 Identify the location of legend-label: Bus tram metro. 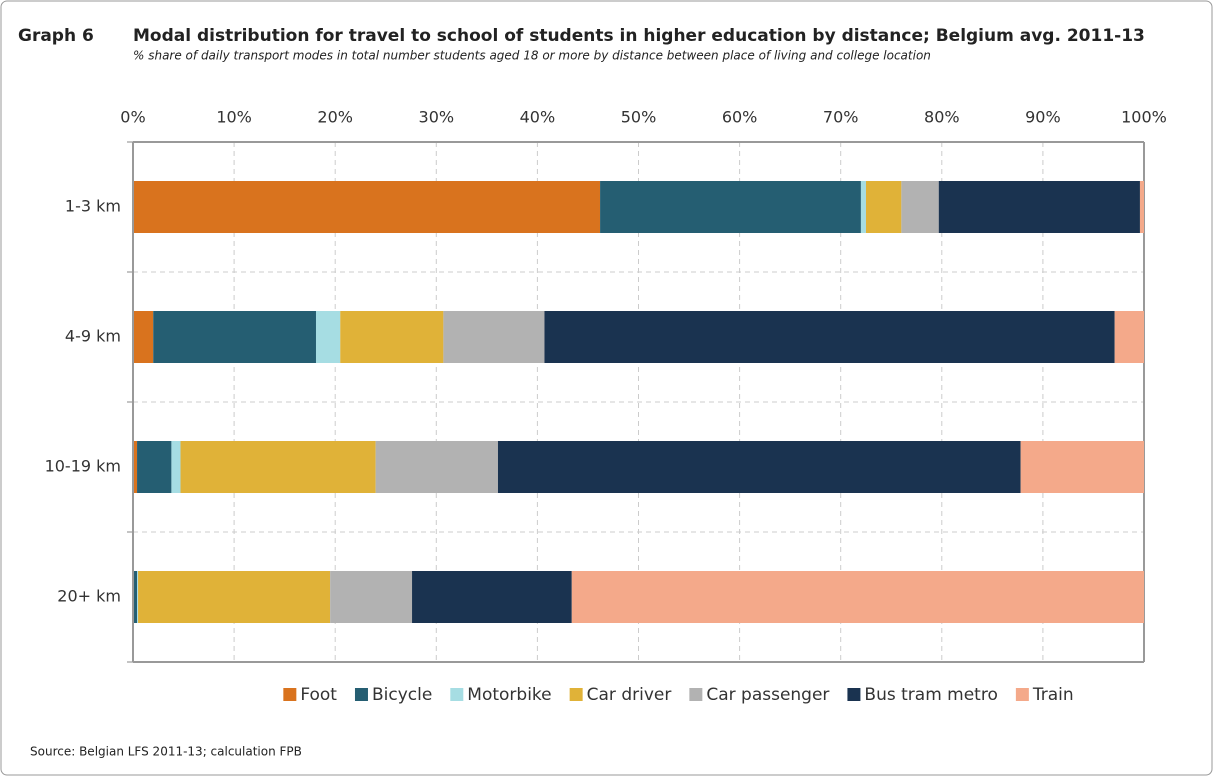
(930, 695).